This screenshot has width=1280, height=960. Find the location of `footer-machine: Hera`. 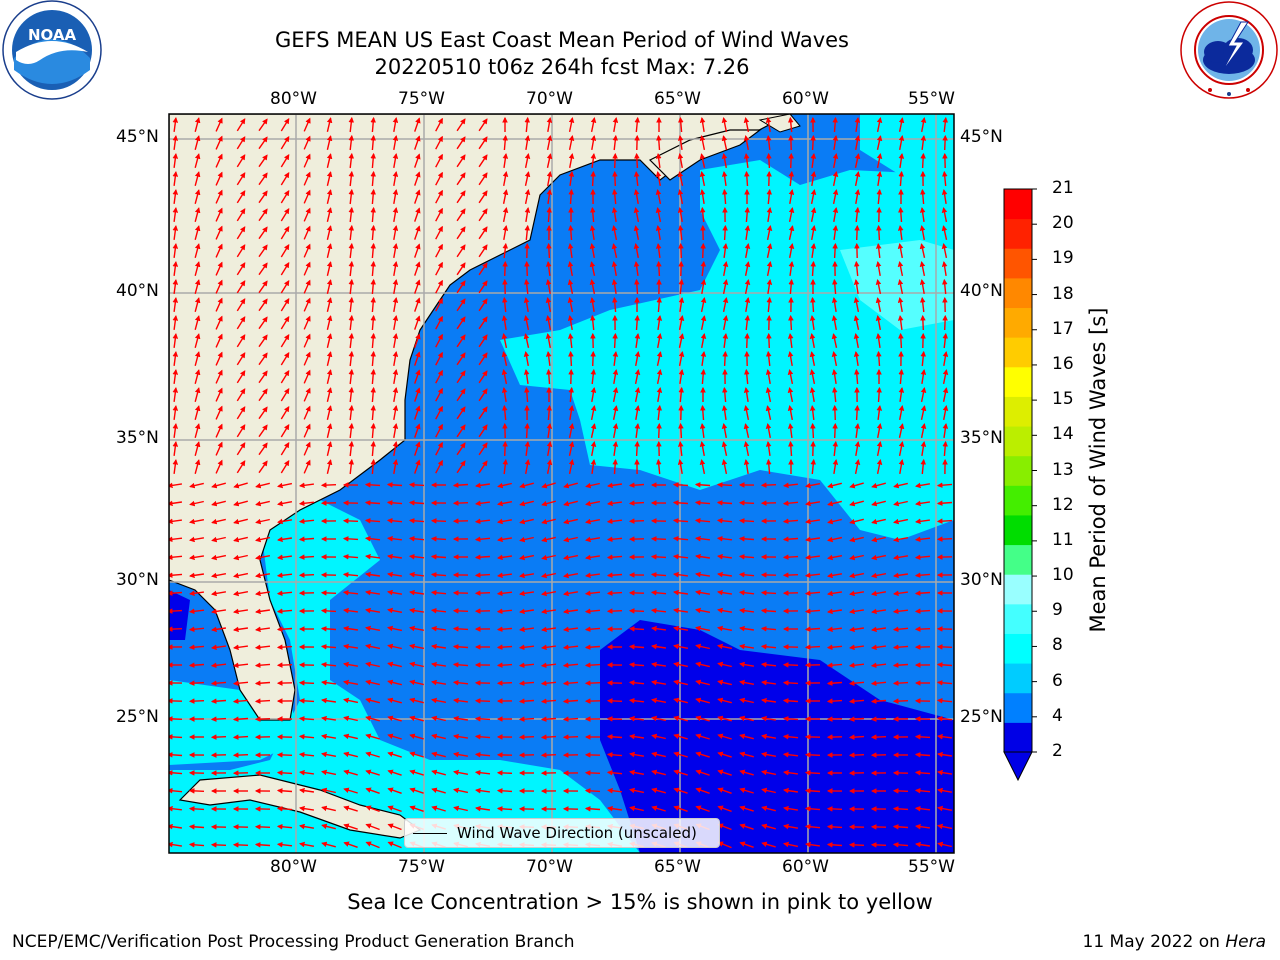

footer-machine: Hera is located at coordinates (1245, 942).